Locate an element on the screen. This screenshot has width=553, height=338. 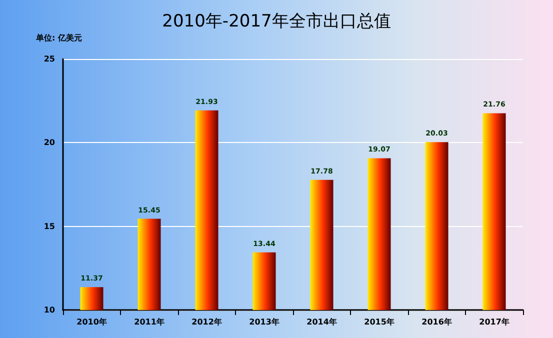
x-tick-label: 2012年 is located at coordinates (207, 322).